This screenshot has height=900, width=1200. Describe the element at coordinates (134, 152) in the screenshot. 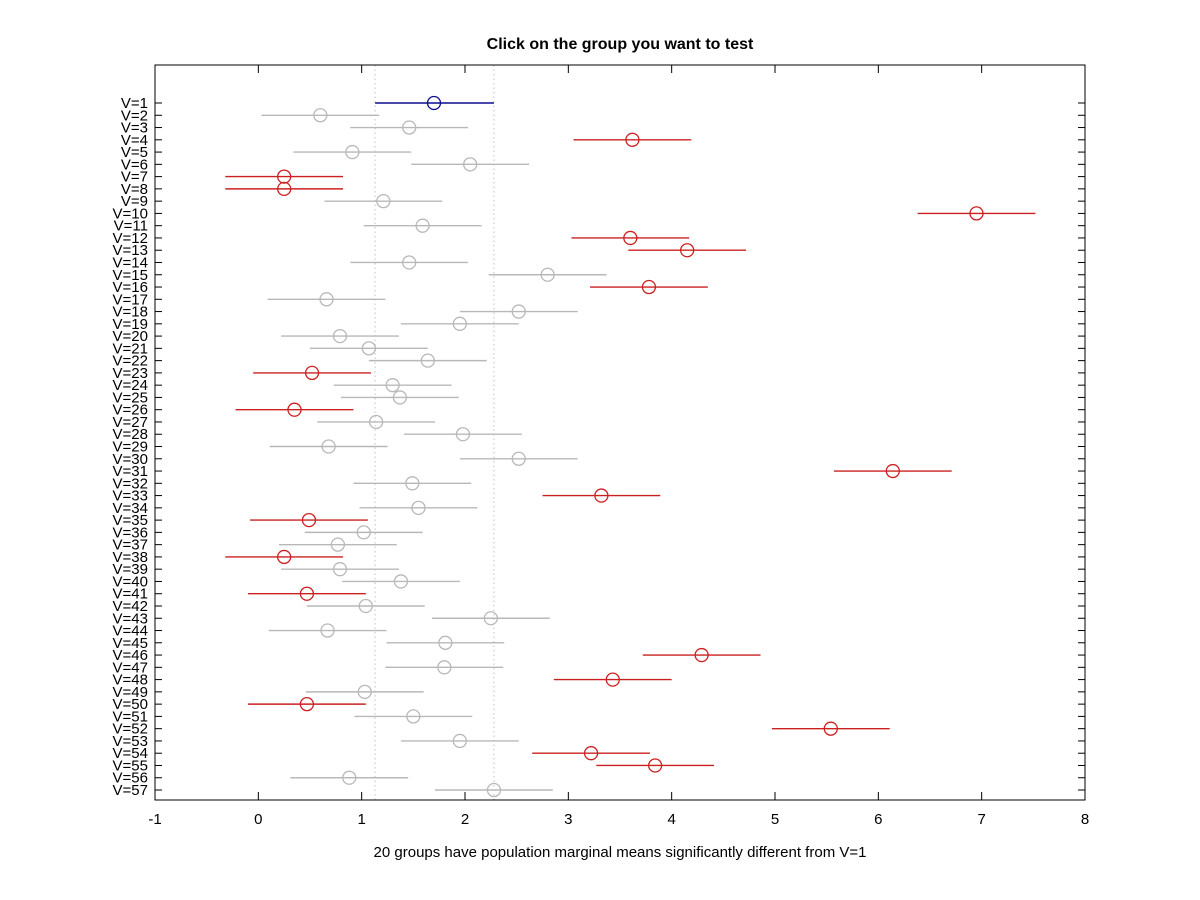

I see `y-tick-label: V=5` at that location.